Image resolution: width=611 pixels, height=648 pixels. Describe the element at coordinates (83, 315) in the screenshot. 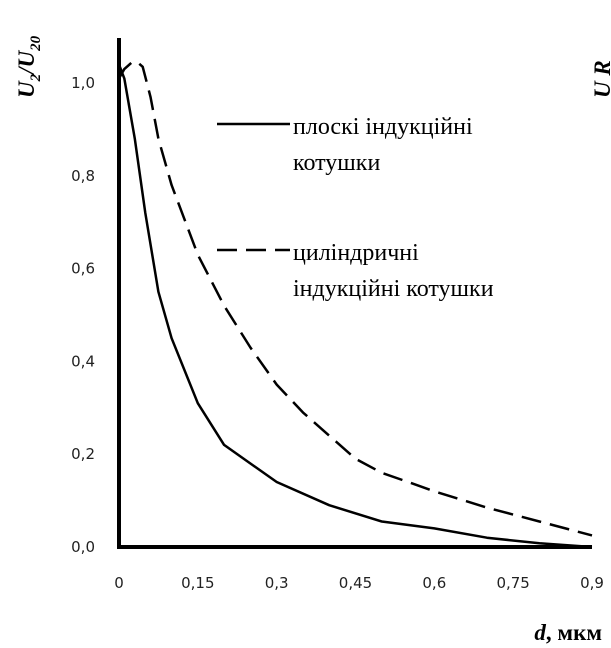

I see `y-tick-labels: 0,0 0,2 0,4 0,6 0,8 1,0` at that location.